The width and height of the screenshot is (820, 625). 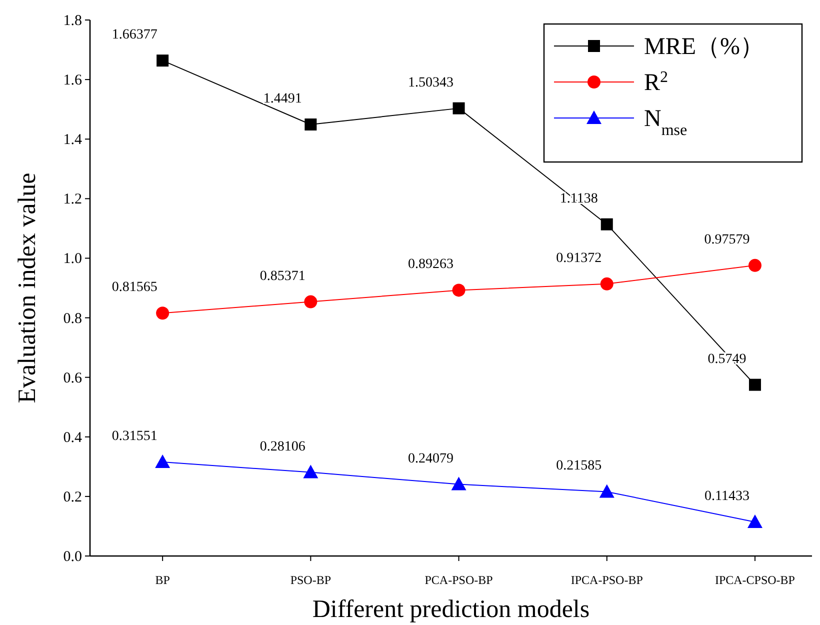 What do you see at coordinates (283, 446) in the screenshot?
I see `data-label: 0.28106` at bounding box center [283, 446].